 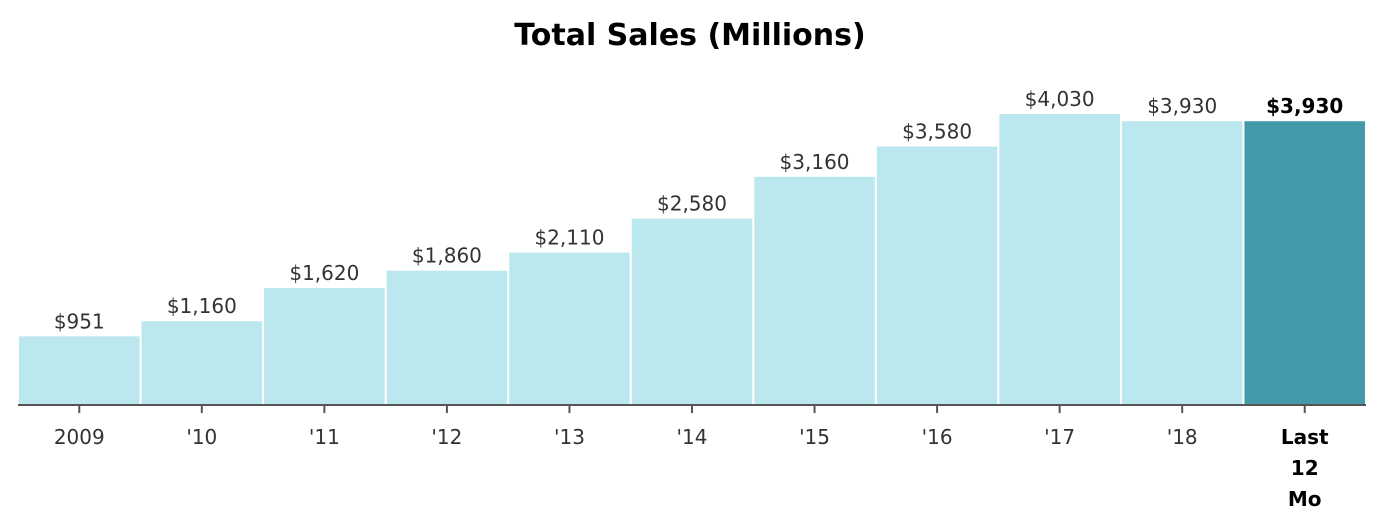 What do you see at coordinates (446, 437) in the screenshot?
I see `x-tick-label: '12` at bounding box center [446, 437].